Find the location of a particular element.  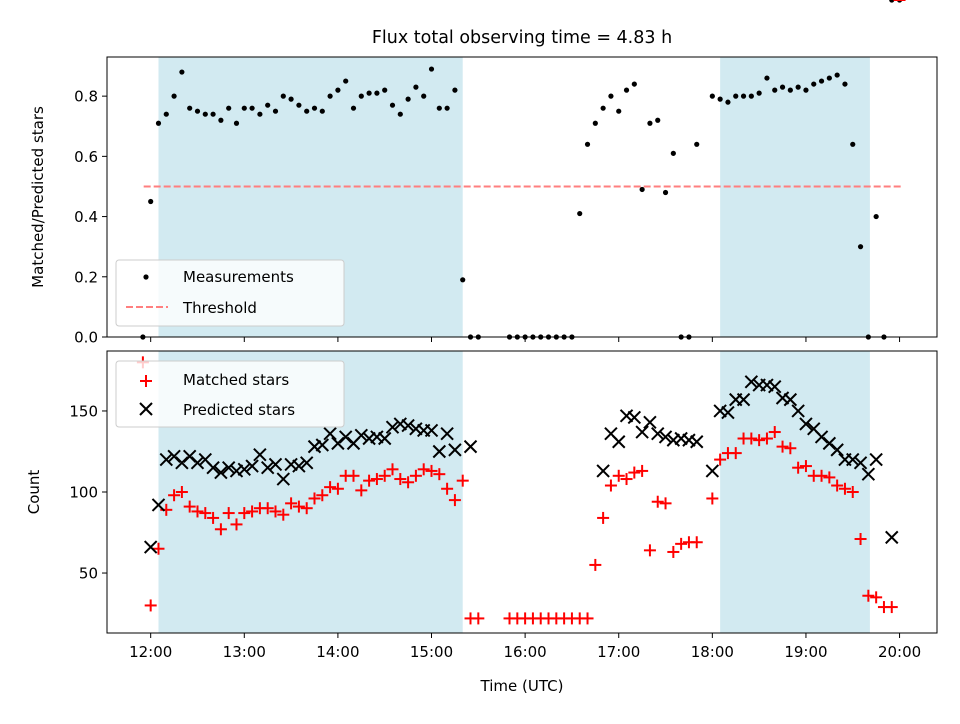

legend-matched-label: Matched stars is located at coordinates (236, 380).